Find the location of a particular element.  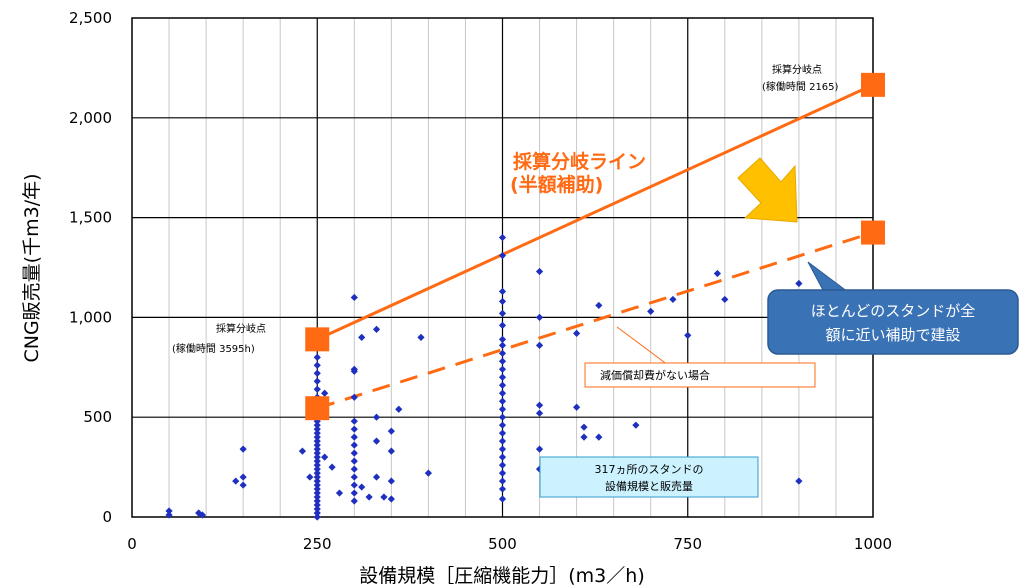

left-breakeven-sub: (稼働時間 3595h) is located at coordinates (213, 348).